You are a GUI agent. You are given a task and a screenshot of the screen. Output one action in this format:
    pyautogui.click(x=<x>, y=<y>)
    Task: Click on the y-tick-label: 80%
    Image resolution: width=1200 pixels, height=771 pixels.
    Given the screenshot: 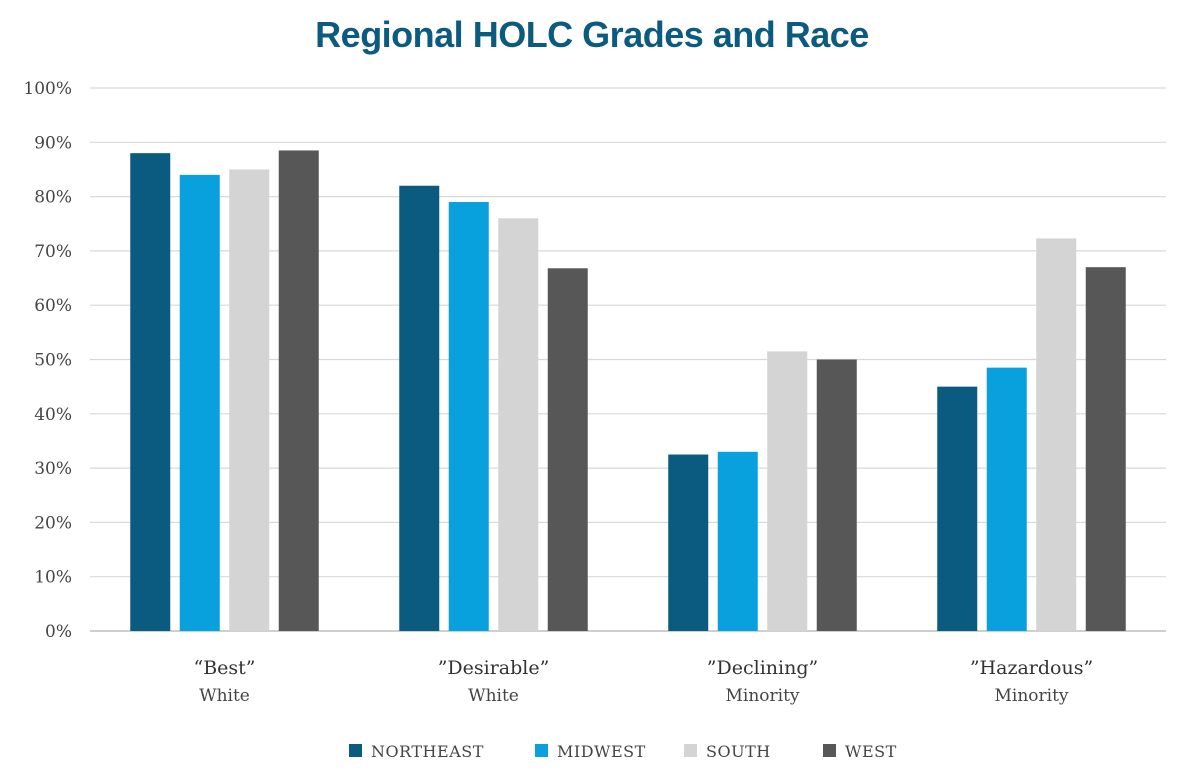 What is the action you would take?
    pyautogui.click(x=53, y=198)
    